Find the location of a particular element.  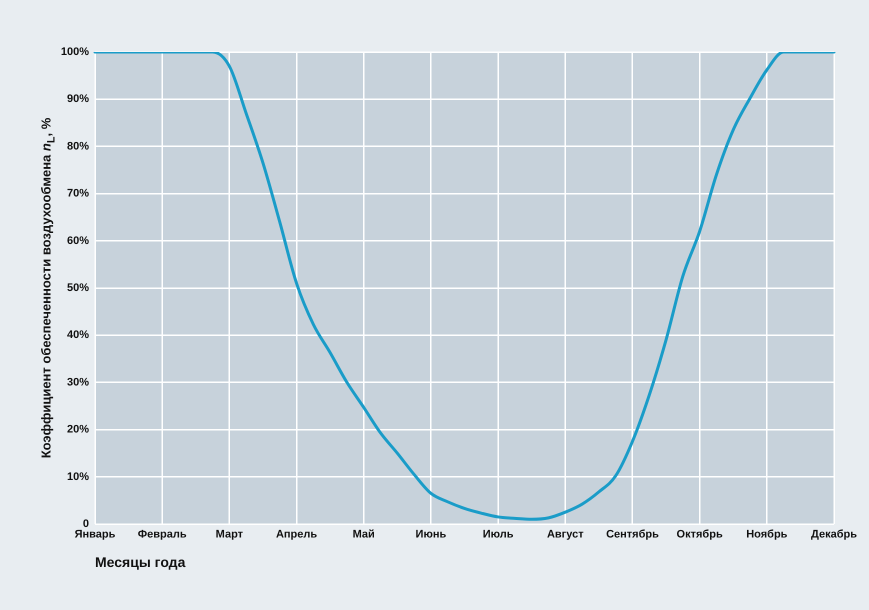

x-tick-label: Ноябрь is located at coordinates (767, 534).